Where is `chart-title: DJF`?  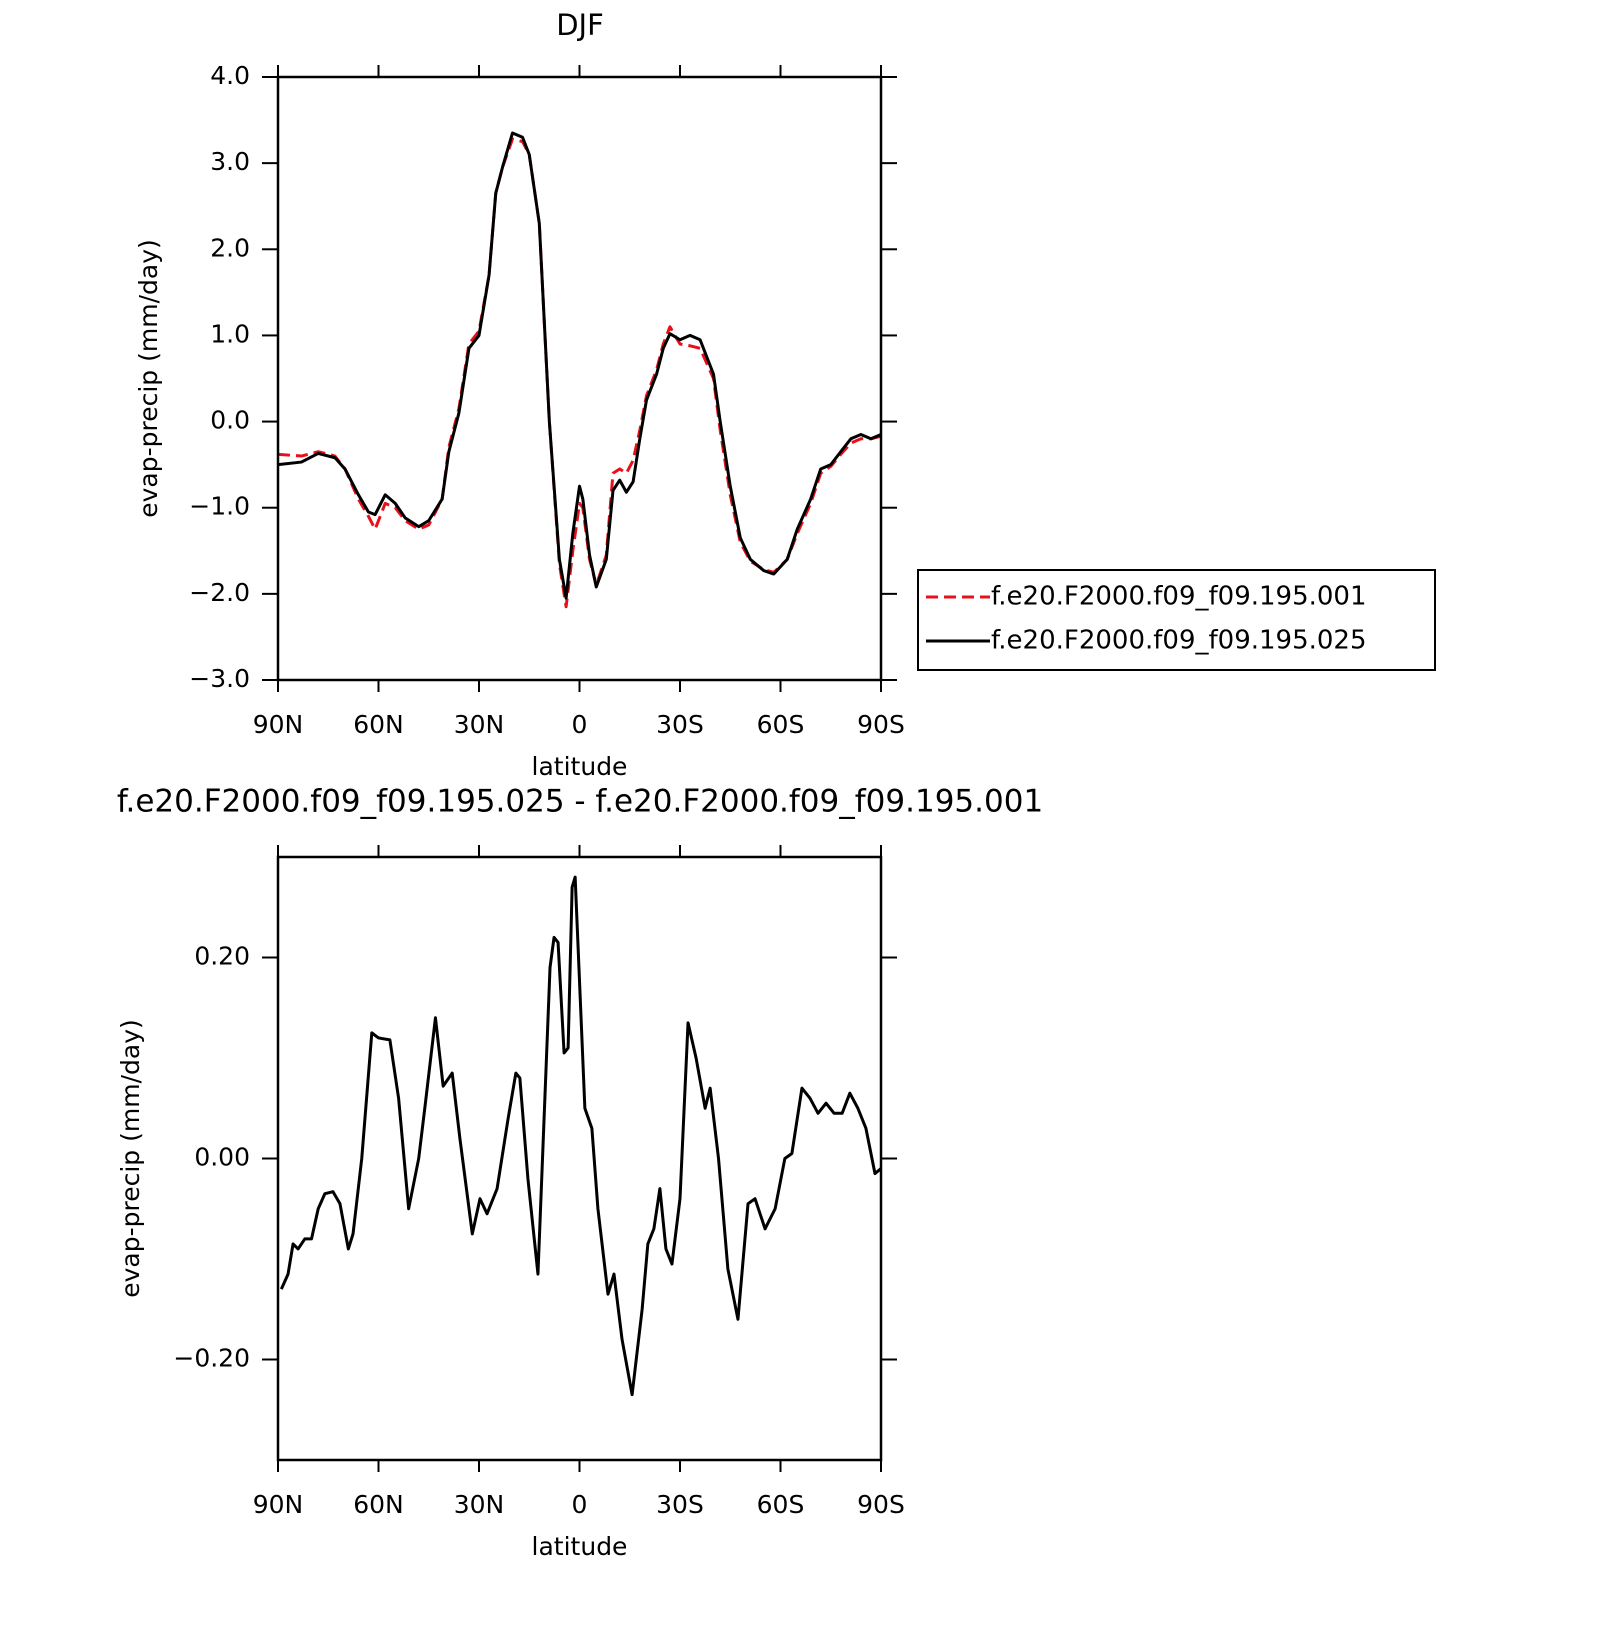 chart-title: DJF is located at coordinates (580, 25).